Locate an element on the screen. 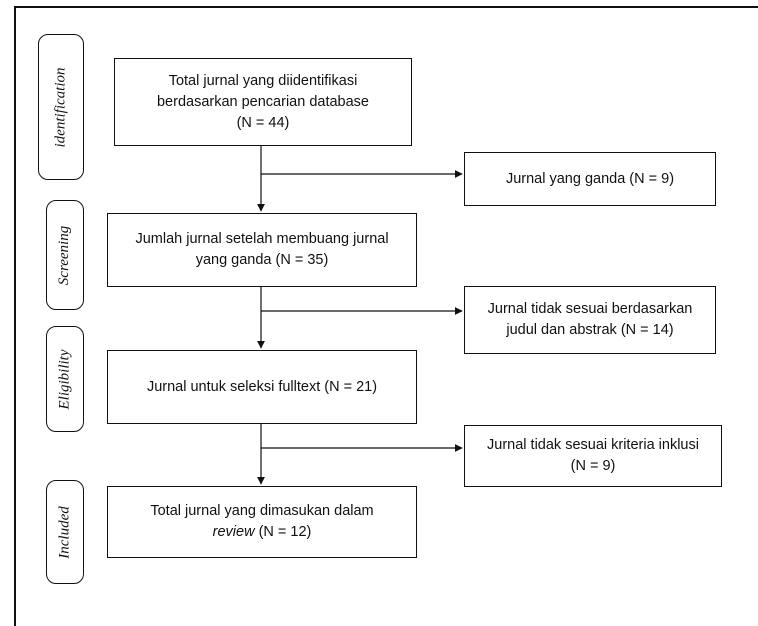 This screenshot has height=626, width=758. stage-included: Included is located at coordinates (65, 532).